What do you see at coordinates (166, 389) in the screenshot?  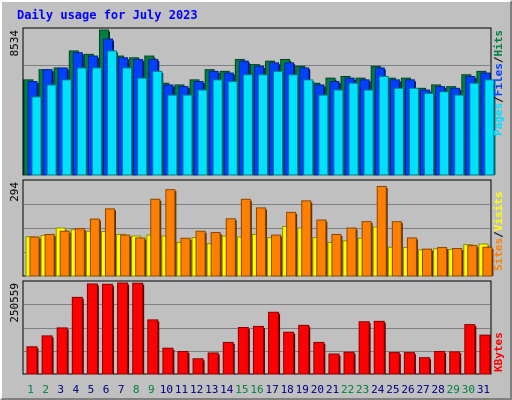 I see `day-label-10: 10` at bounding box center [166, 389].